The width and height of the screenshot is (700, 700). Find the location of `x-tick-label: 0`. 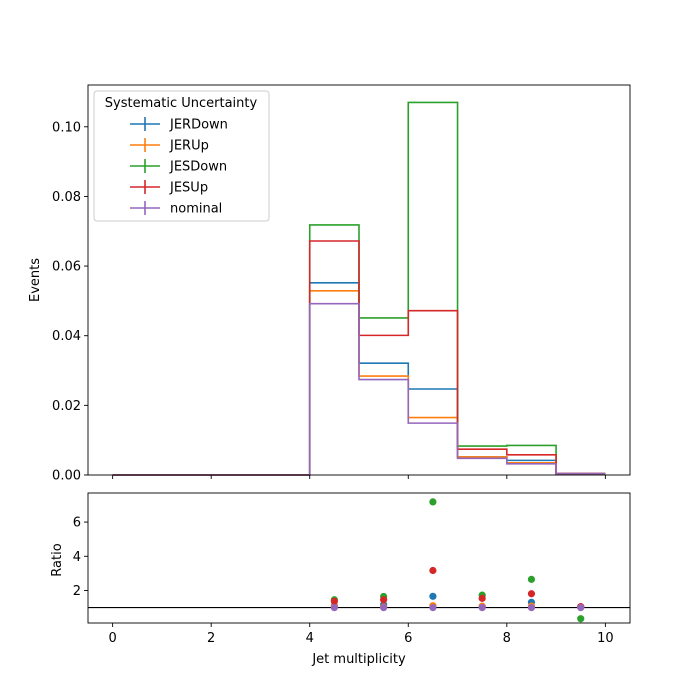

x-tick-label: 0 is located at coordinates (112, 638).